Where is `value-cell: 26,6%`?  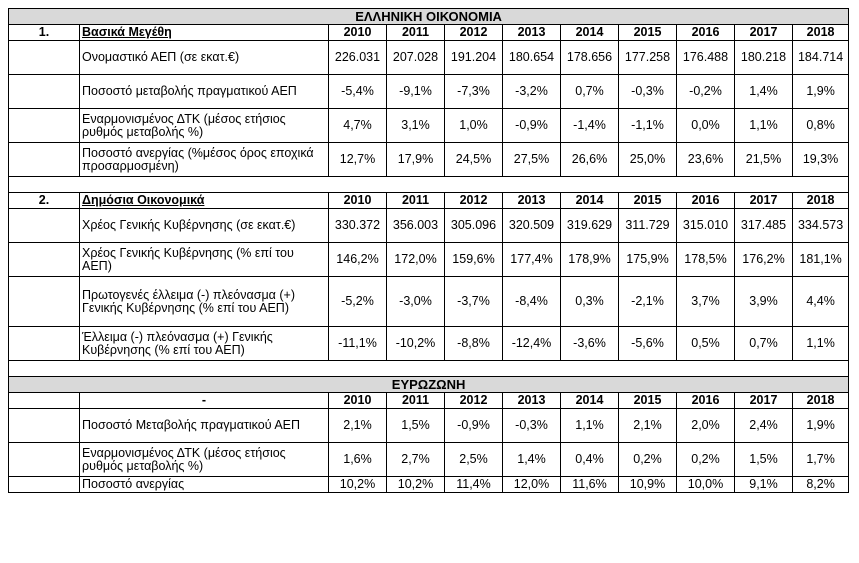 value-cell: 26,6% is located at coordinates (589, 159).